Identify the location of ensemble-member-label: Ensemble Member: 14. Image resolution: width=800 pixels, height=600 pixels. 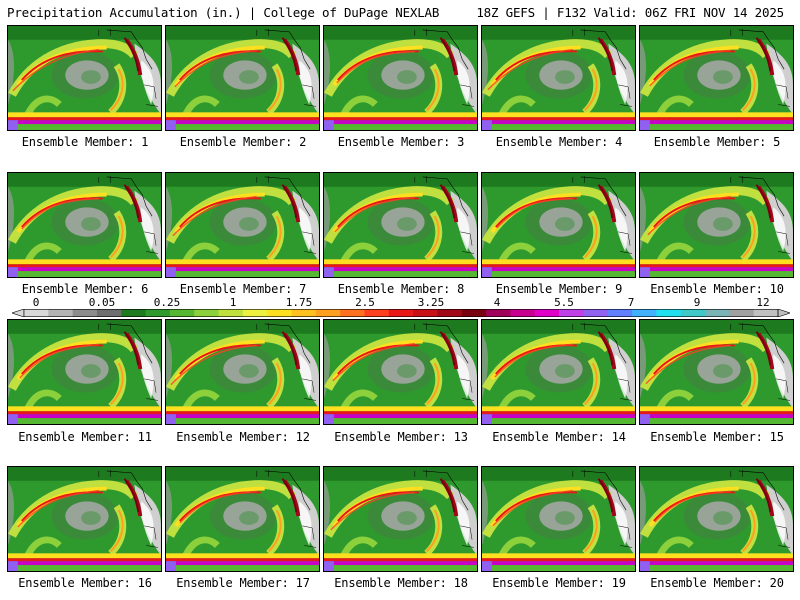
(559, 437).